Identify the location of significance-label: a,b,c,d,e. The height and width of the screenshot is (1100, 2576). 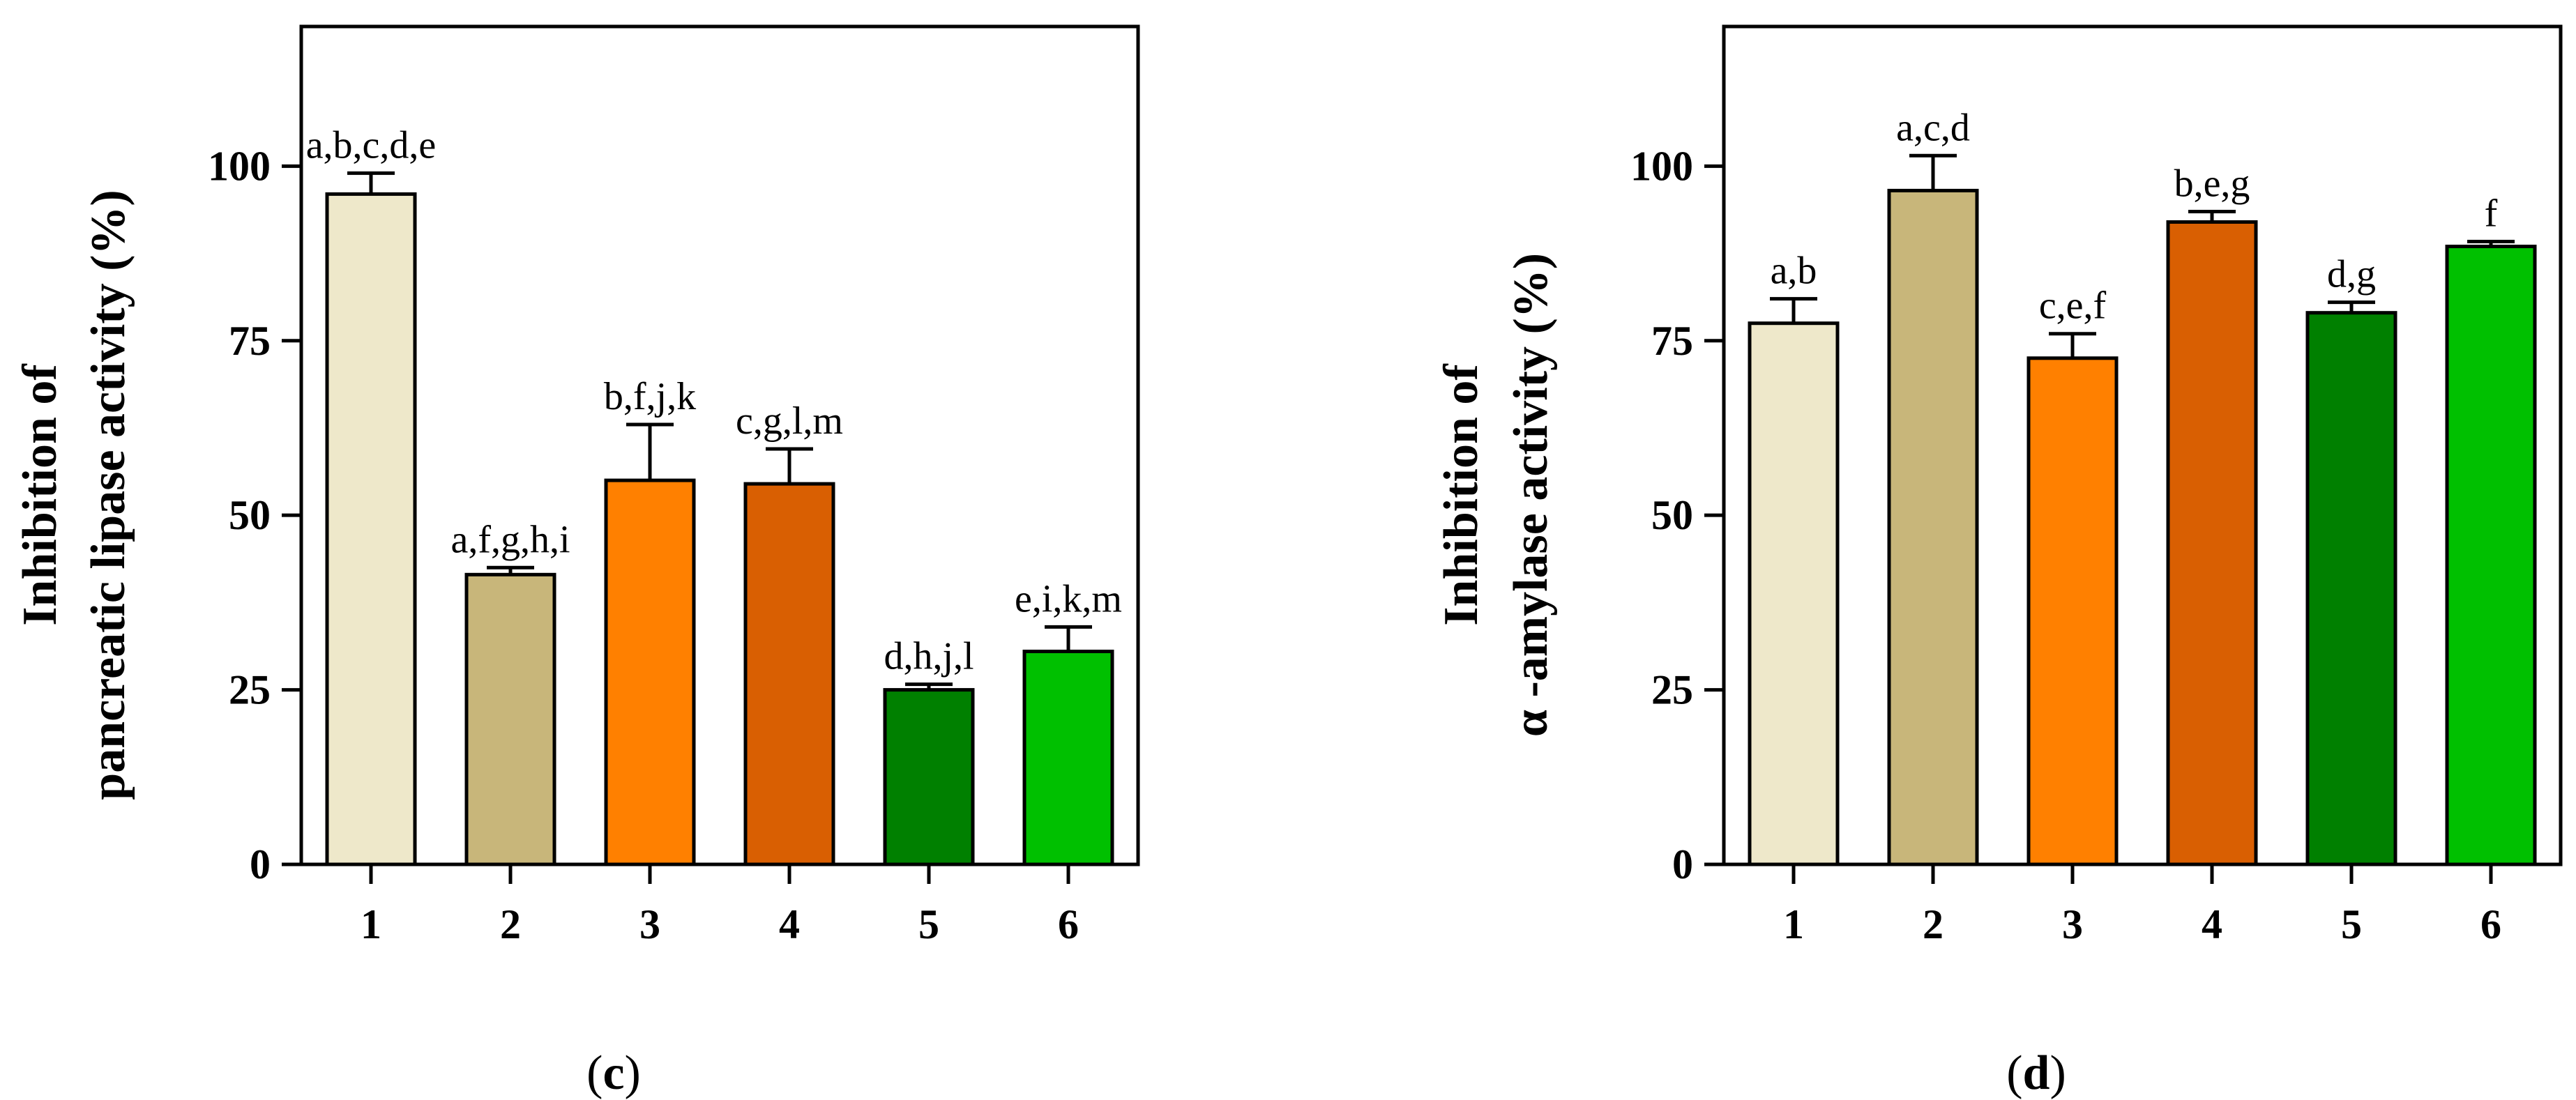
(371, 145).